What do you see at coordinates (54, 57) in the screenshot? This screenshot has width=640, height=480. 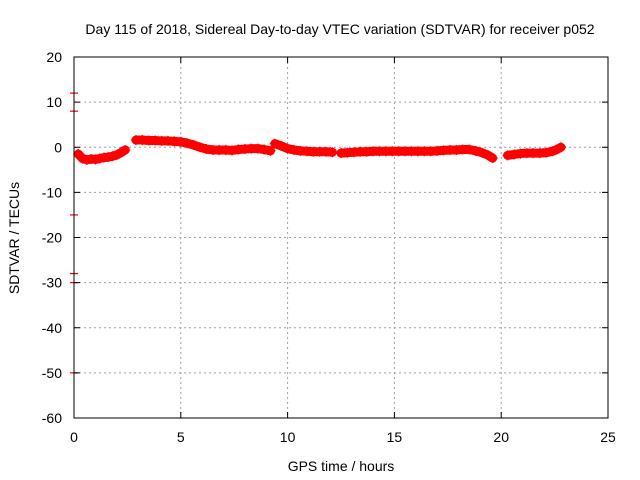 I see `y-tick-label: 20` at bounding box center [54, 57].